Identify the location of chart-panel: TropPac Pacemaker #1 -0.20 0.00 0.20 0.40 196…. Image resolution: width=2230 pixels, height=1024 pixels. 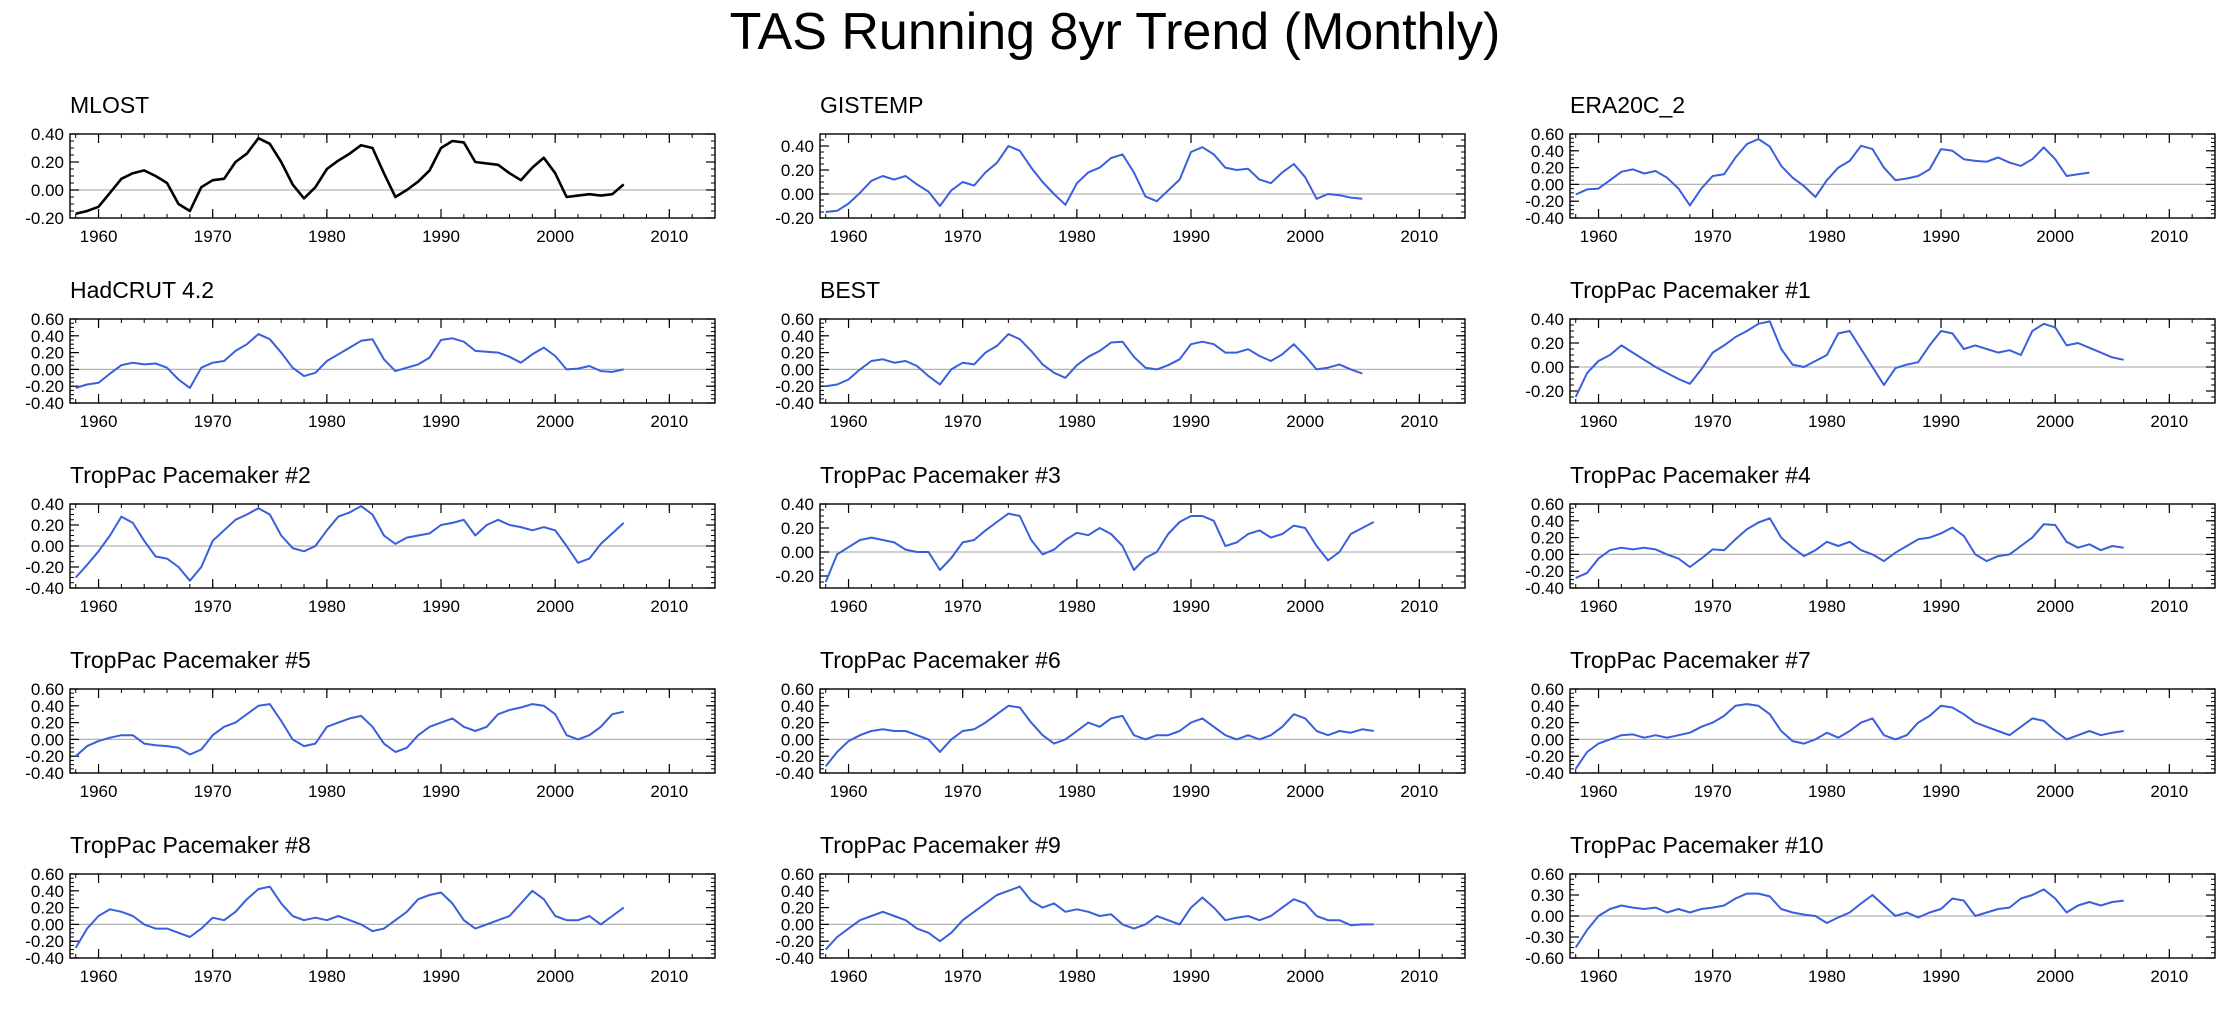
(1865, 362).